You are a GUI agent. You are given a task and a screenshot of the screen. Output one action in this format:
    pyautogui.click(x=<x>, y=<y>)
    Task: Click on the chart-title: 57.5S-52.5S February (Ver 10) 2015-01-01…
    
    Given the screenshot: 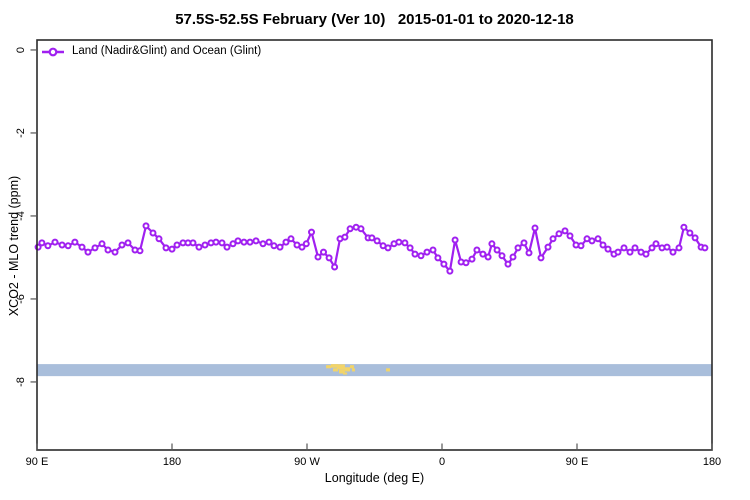 What is the action you would take?
    pyautogui.click(x=374, y=19)
    